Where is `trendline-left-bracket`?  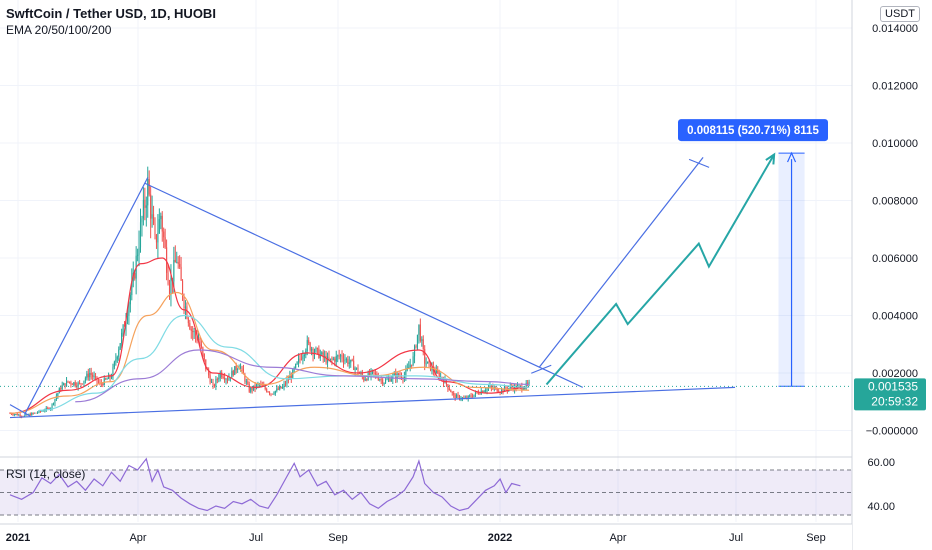
trendline-left-bracket is located at coordinates (20, 410).